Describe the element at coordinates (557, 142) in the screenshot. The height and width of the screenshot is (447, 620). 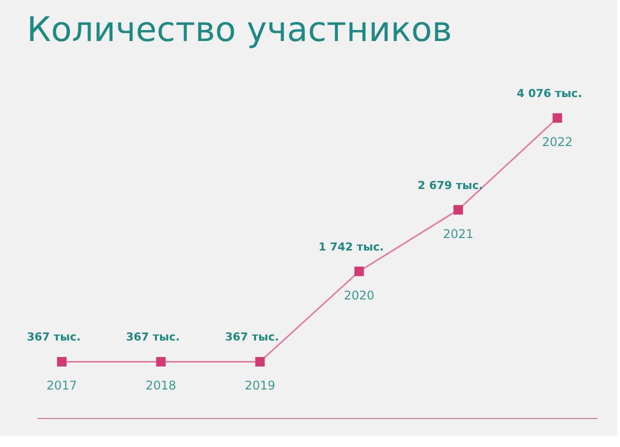
I see `x-tick-label: 2022` at that location.